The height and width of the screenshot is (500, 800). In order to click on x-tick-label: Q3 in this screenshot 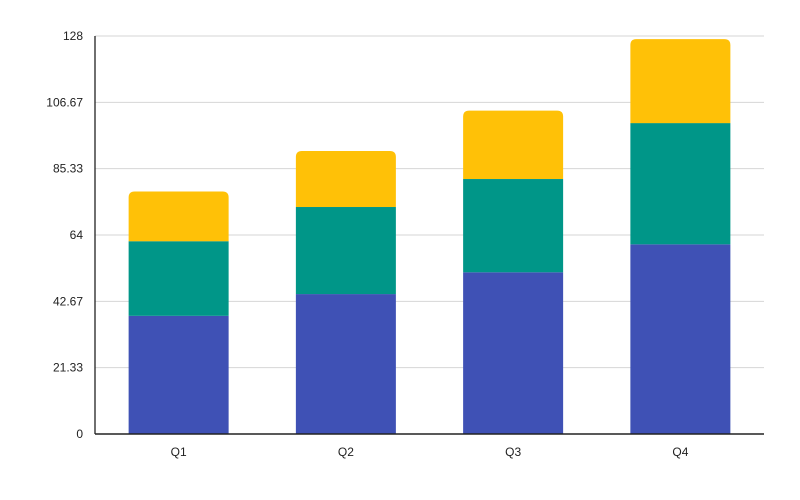, I will do `click(513, 452)`.